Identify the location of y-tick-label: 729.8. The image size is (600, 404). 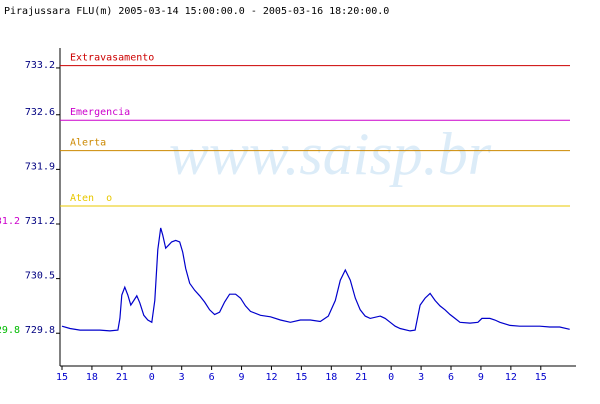
(40, 330).